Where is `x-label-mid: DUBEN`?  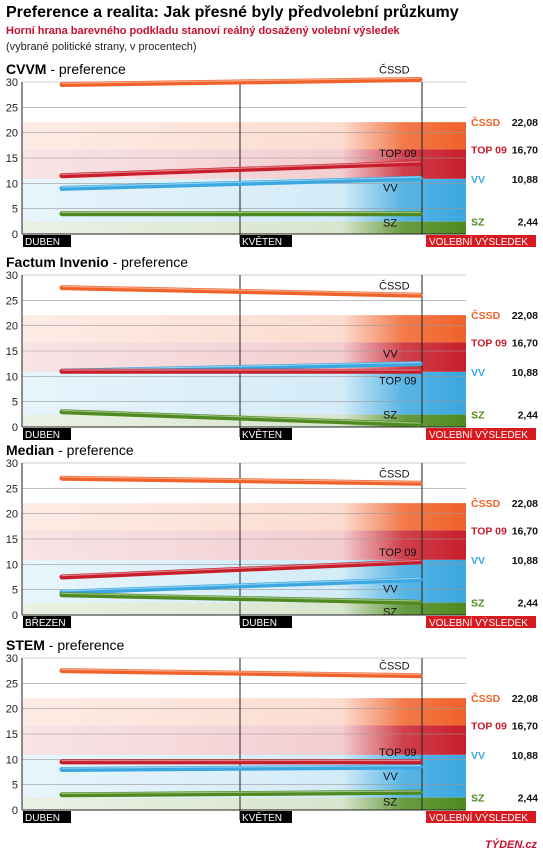 x-label-mid: DUBEN is located at coordinates (266, 622).